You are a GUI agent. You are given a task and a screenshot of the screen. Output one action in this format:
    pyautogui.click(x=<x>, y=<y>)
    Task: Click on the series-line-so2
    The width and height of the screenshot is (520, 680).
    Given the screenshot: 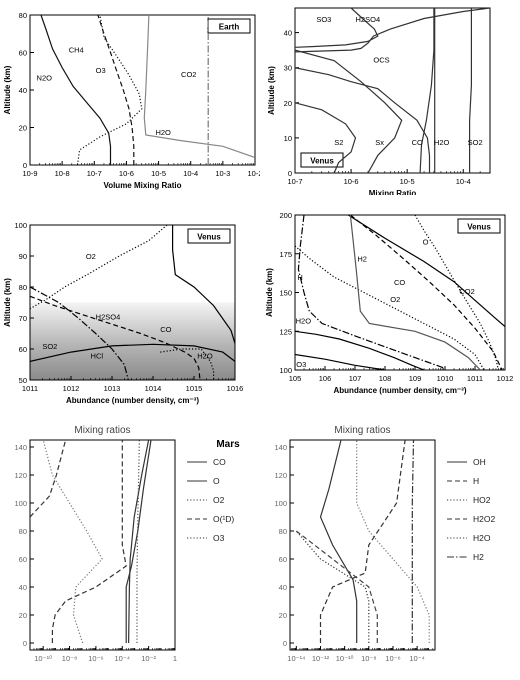 What is the action you would take?
    pyautogui.click(x=132, y=352)
    